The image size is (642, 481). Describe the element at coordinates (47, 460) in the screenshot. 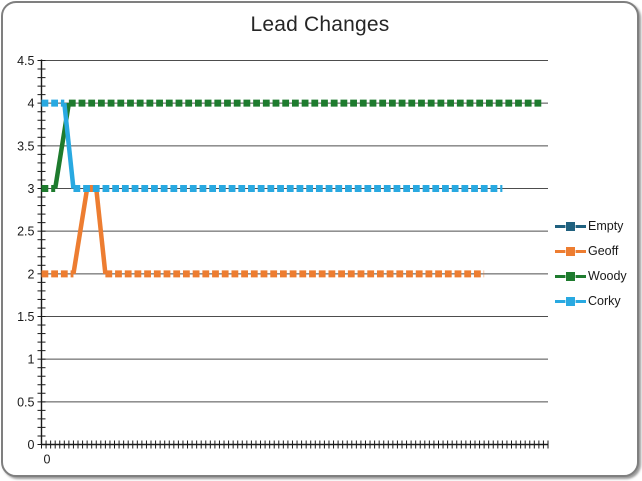

I see `x-tick-label: 0` at that location.